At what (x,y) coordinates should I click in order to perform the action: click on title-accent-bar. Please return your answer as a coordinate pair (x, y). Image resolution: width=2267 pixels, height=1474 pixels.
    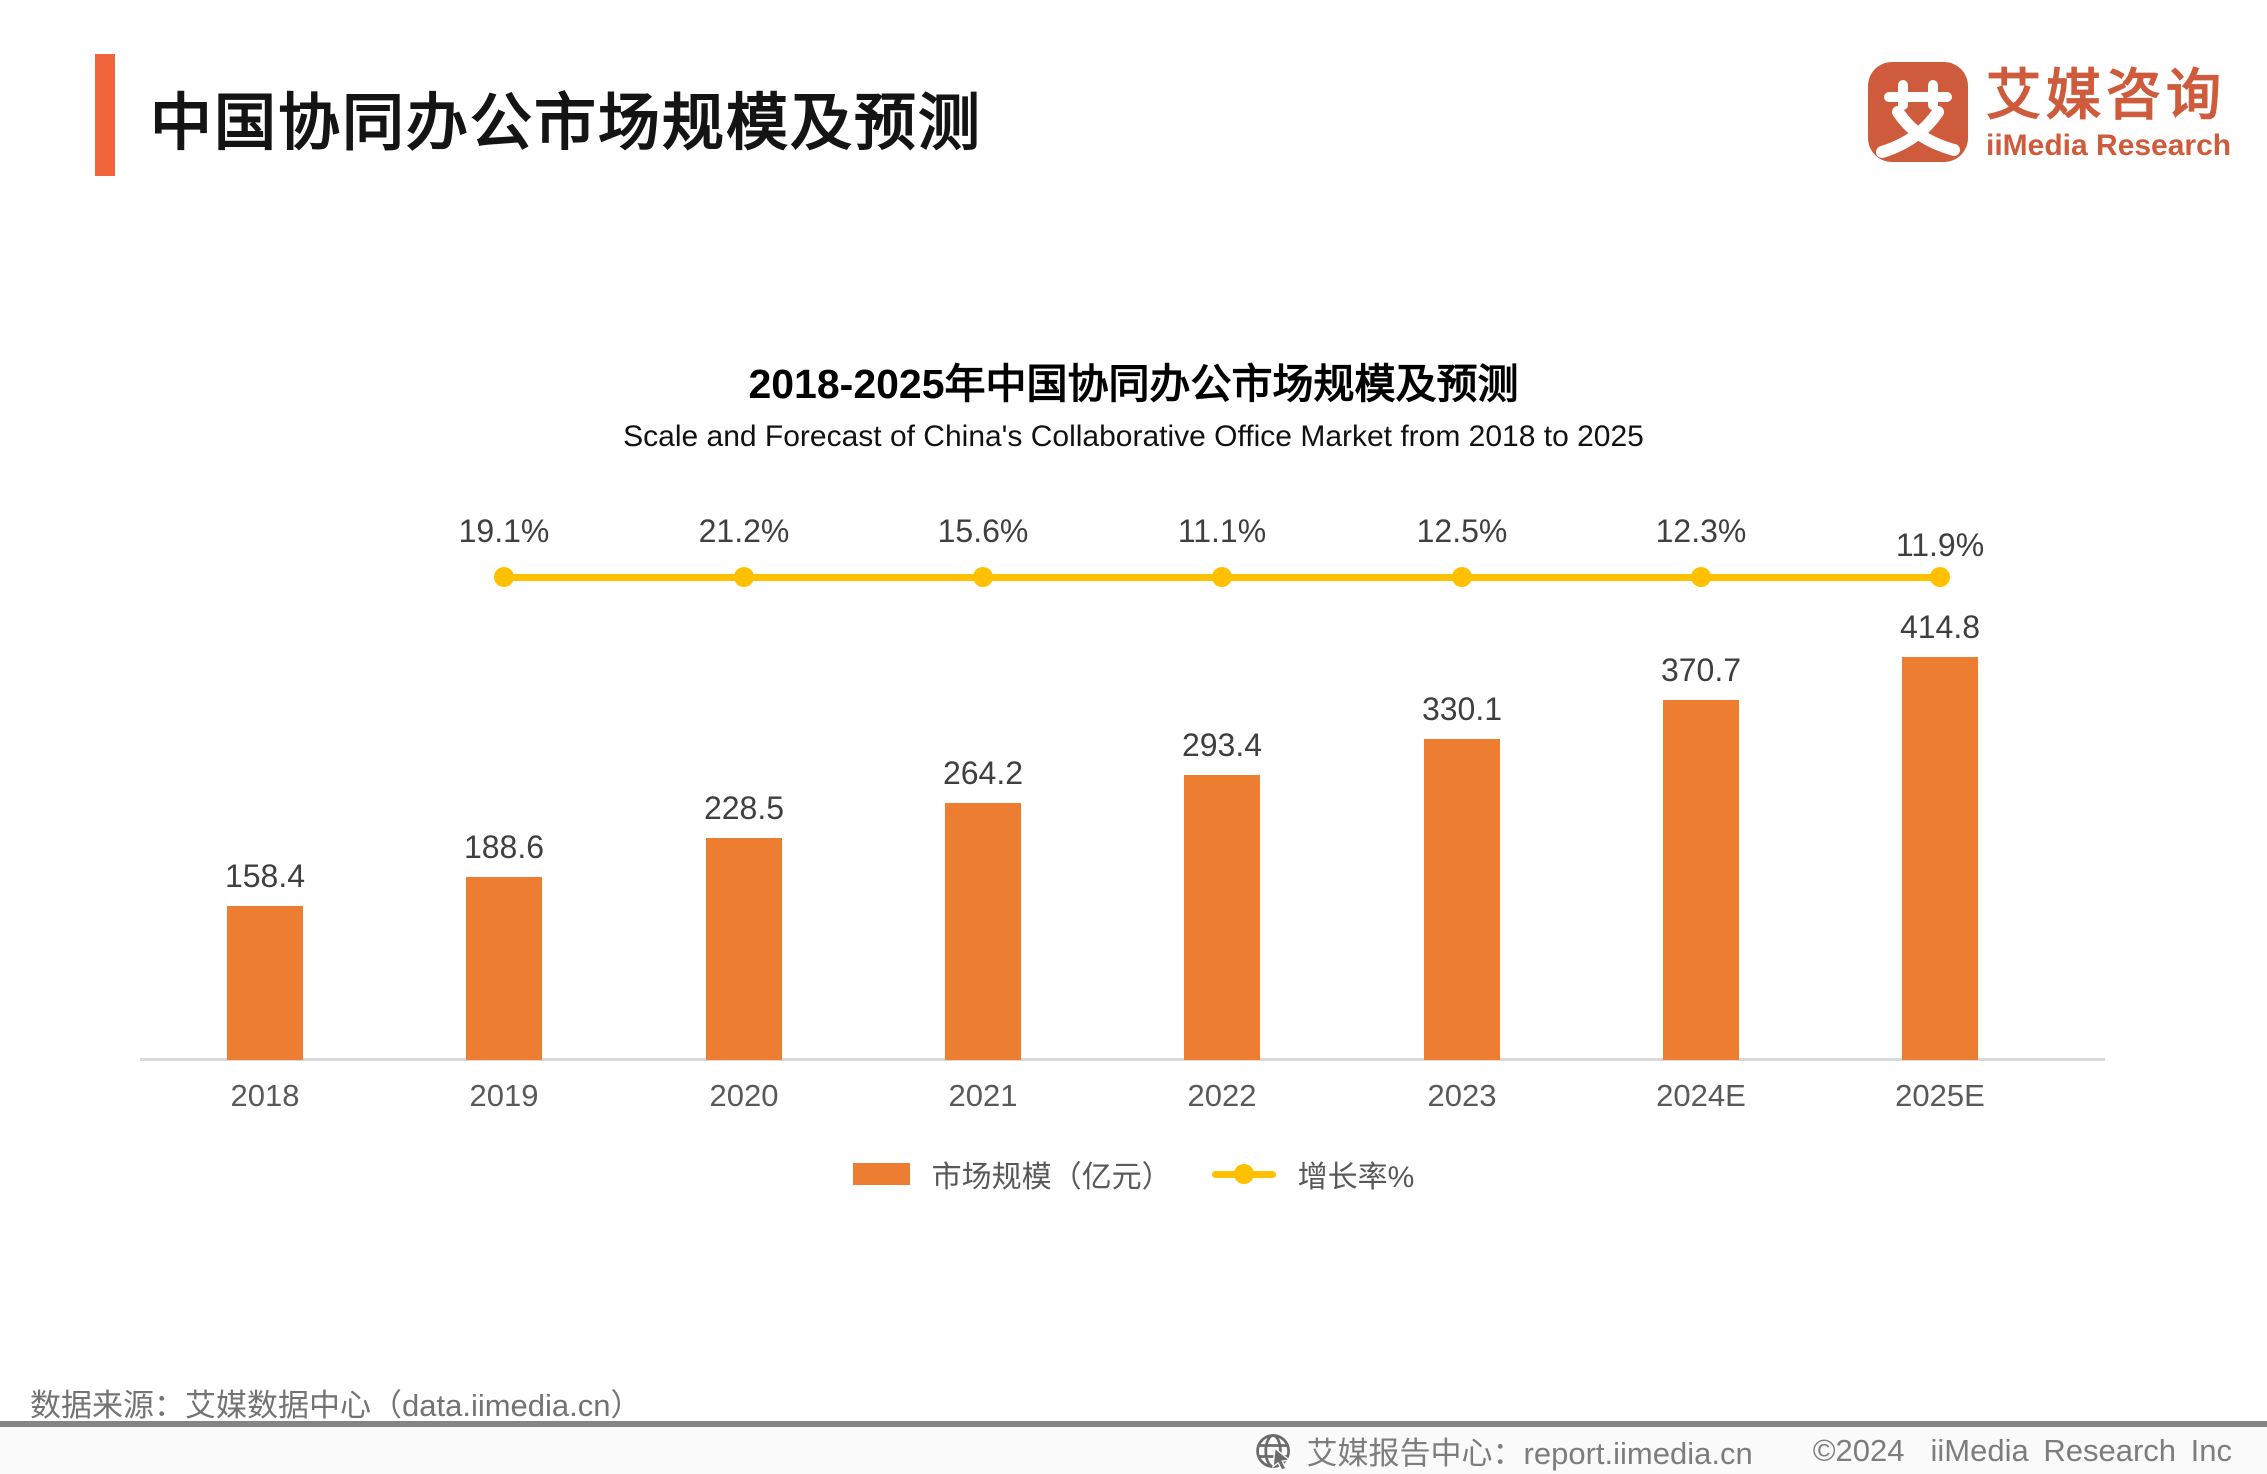
    Looking at the image, I should click on (105, 115).